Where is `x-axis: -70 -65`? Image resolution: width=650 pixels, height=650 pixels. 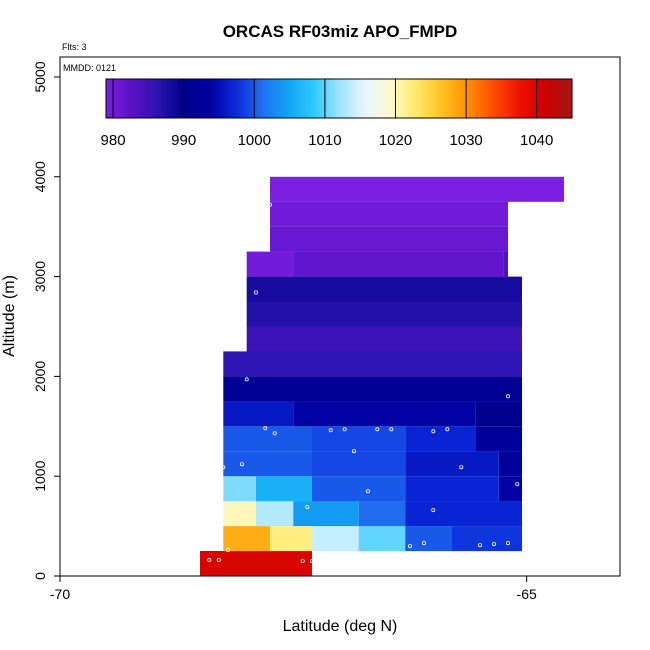 x-axis: -70 -65 is located at coordinates (293, 589).